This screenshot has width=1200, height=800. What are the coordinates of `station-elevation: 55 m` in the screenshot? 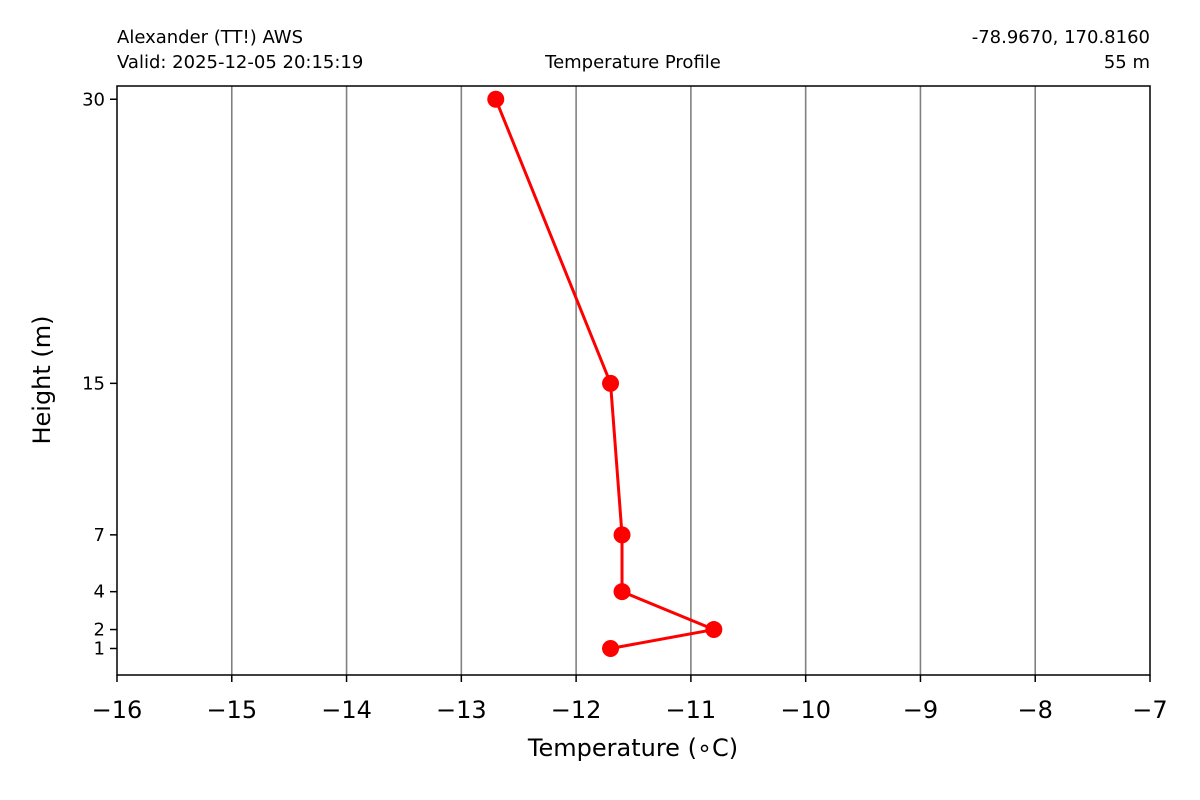 It's located at (1127, 62).